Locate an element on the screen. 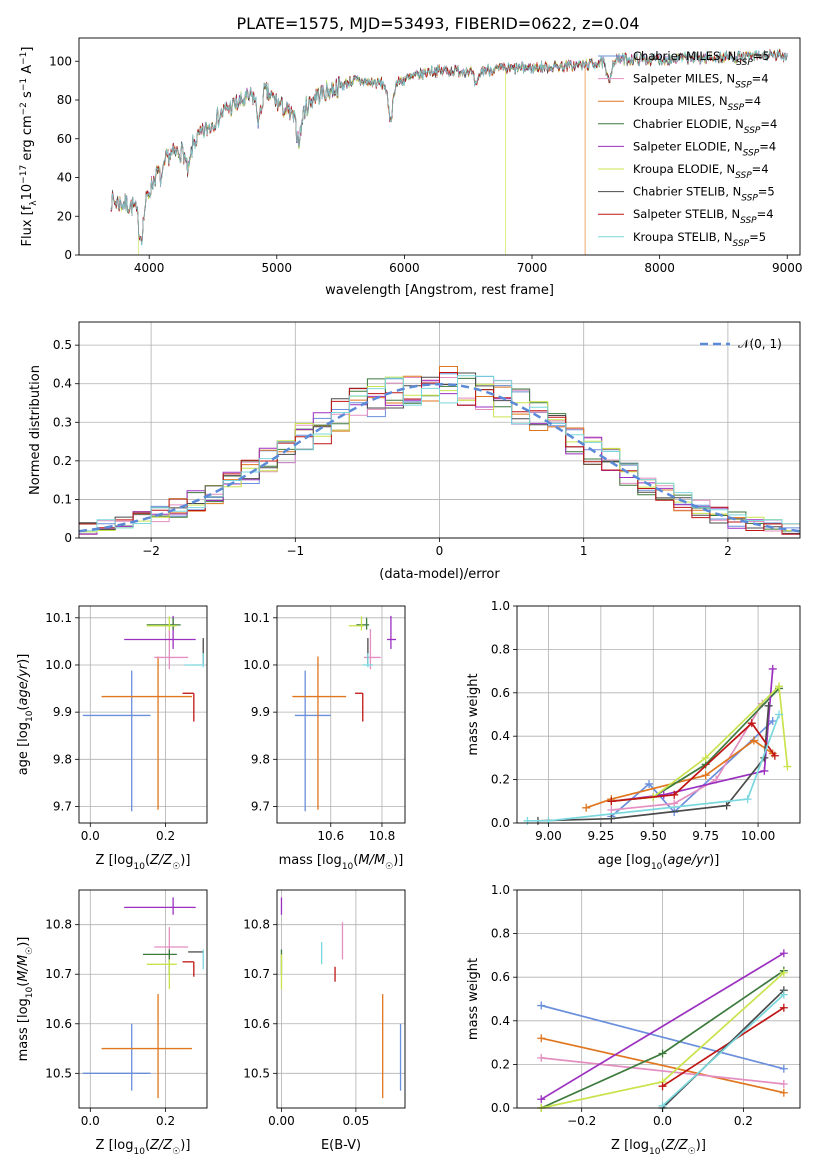 The image size is (819, 1170). x-tick-label: 2 is located at coordinates (728, 551).